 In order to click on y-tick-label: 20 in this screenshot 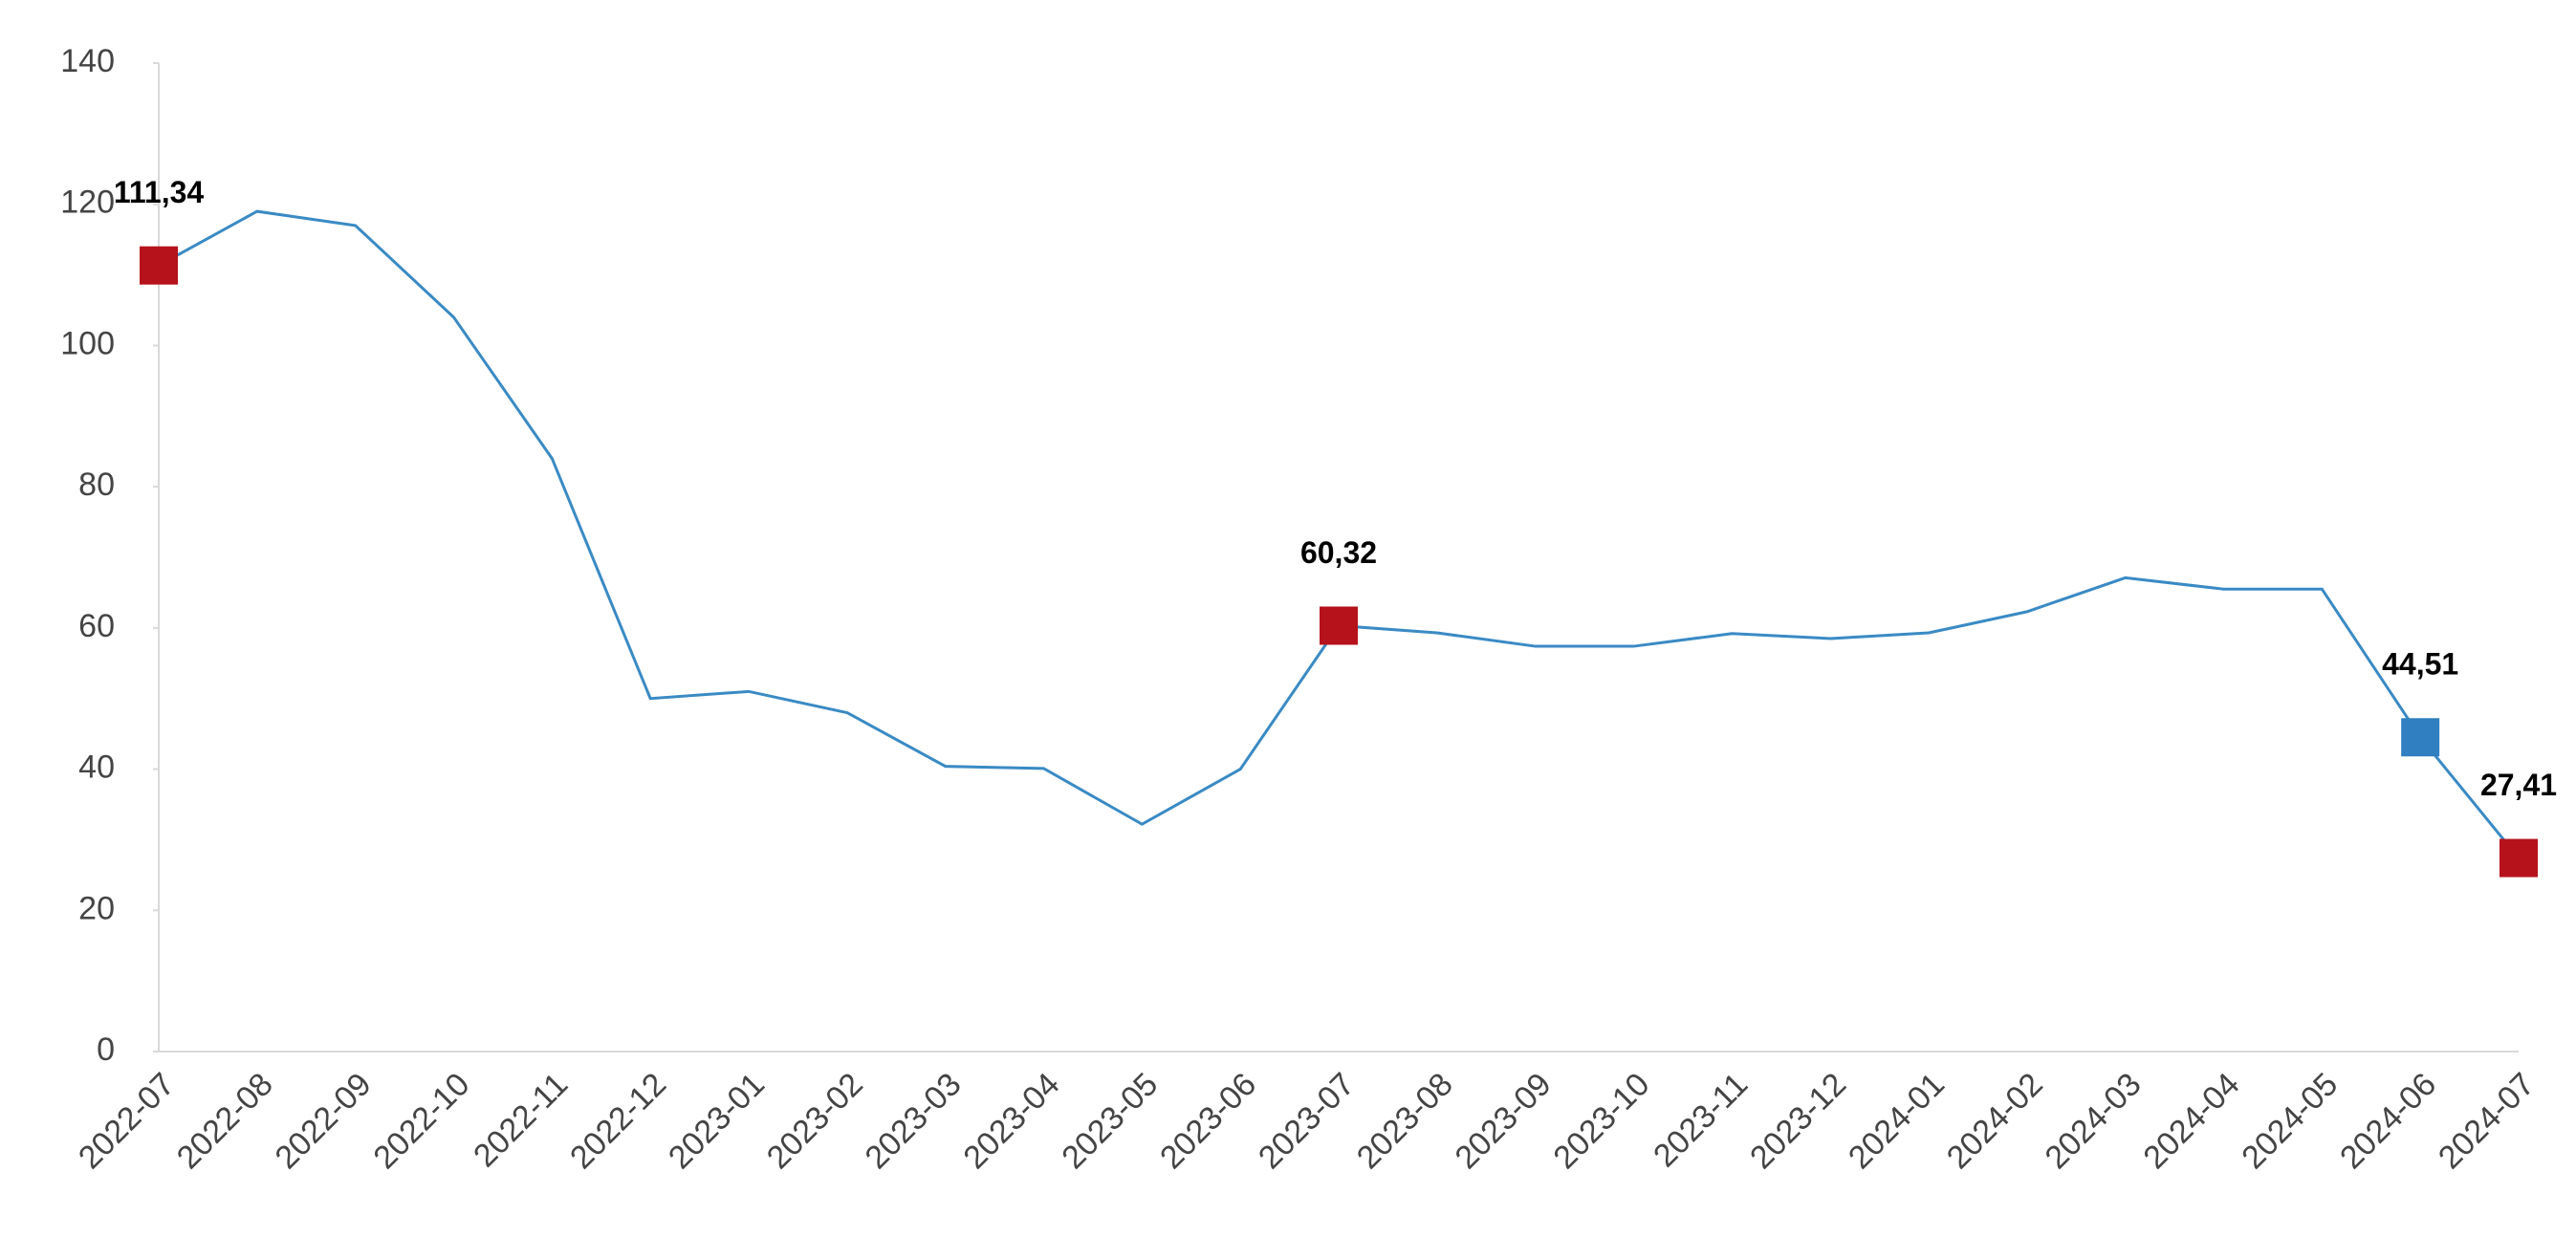, I will do `click(96, 908)`.